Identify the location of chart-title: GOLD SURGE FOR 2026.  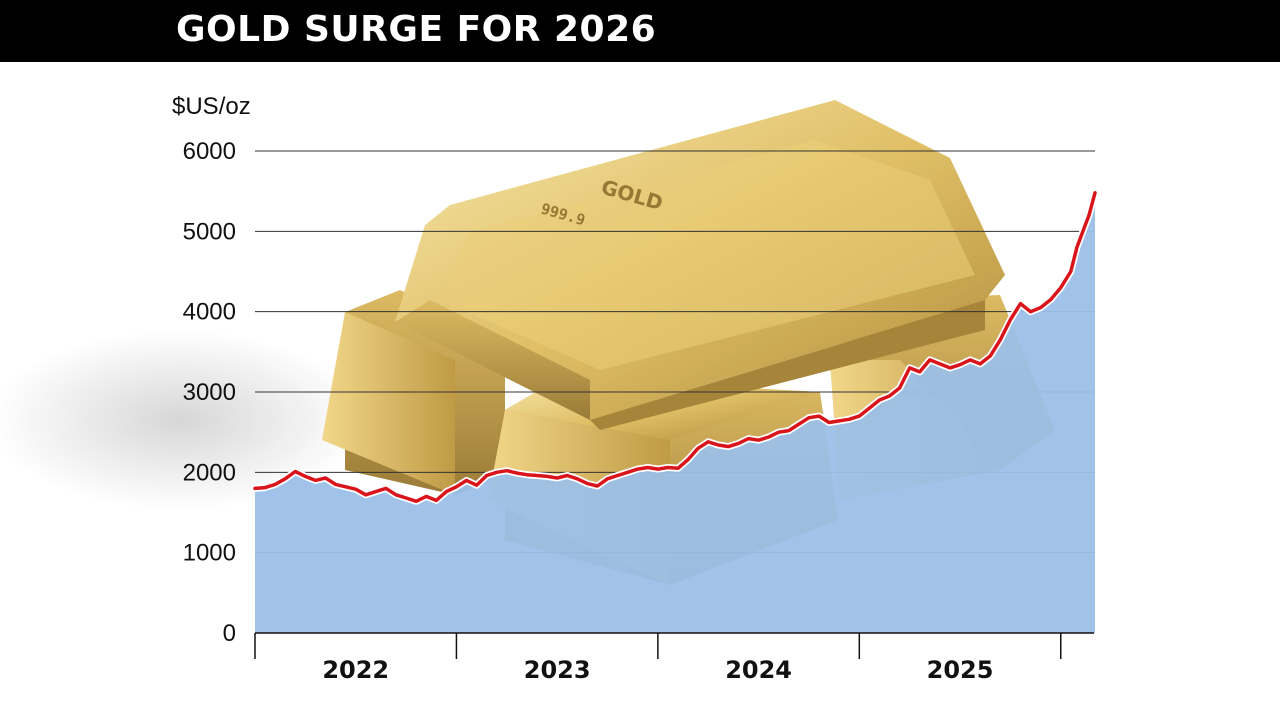
(416, 29).